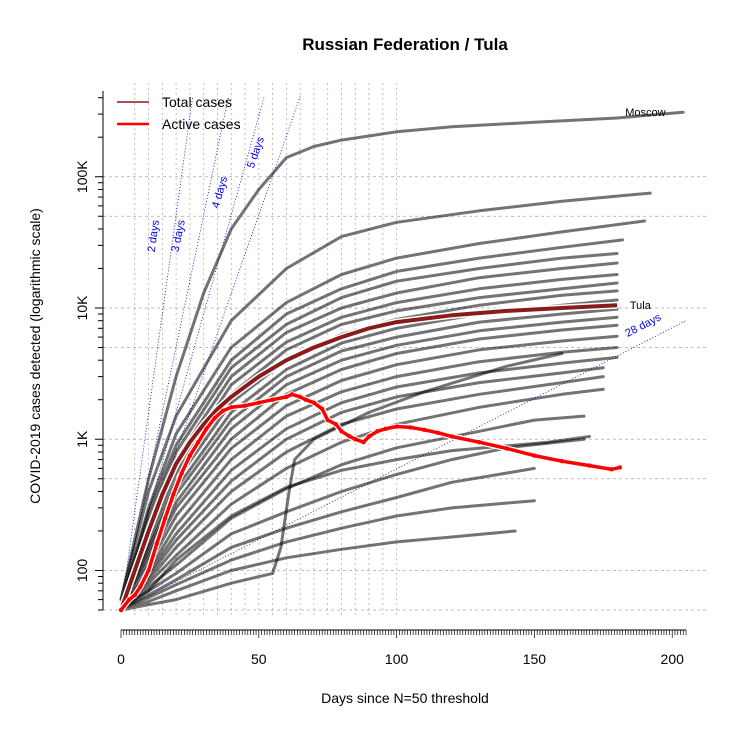 This screenshot has width=750, height=750. Describe the element at coordinates (673, 659) in the screenshot. I see `x-tick-label: 200` at that location.